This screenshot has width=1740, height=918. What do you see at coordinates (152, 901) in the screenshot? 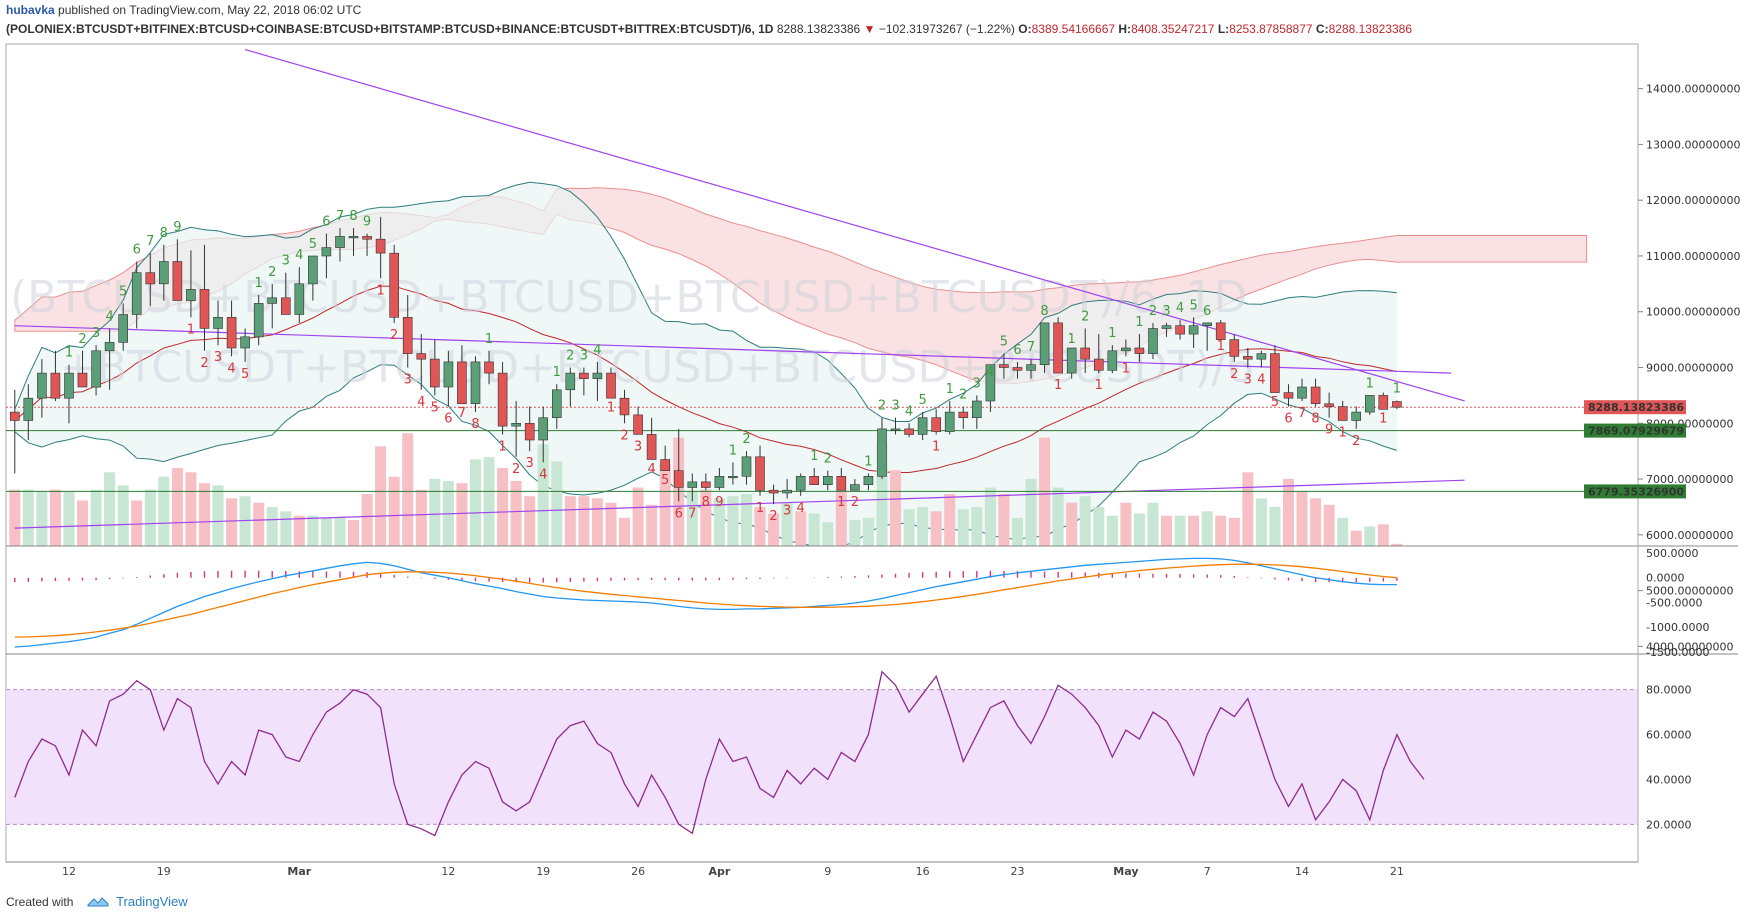
I see `tradingview-brand: TradingView` at bounding box center [152, 901].